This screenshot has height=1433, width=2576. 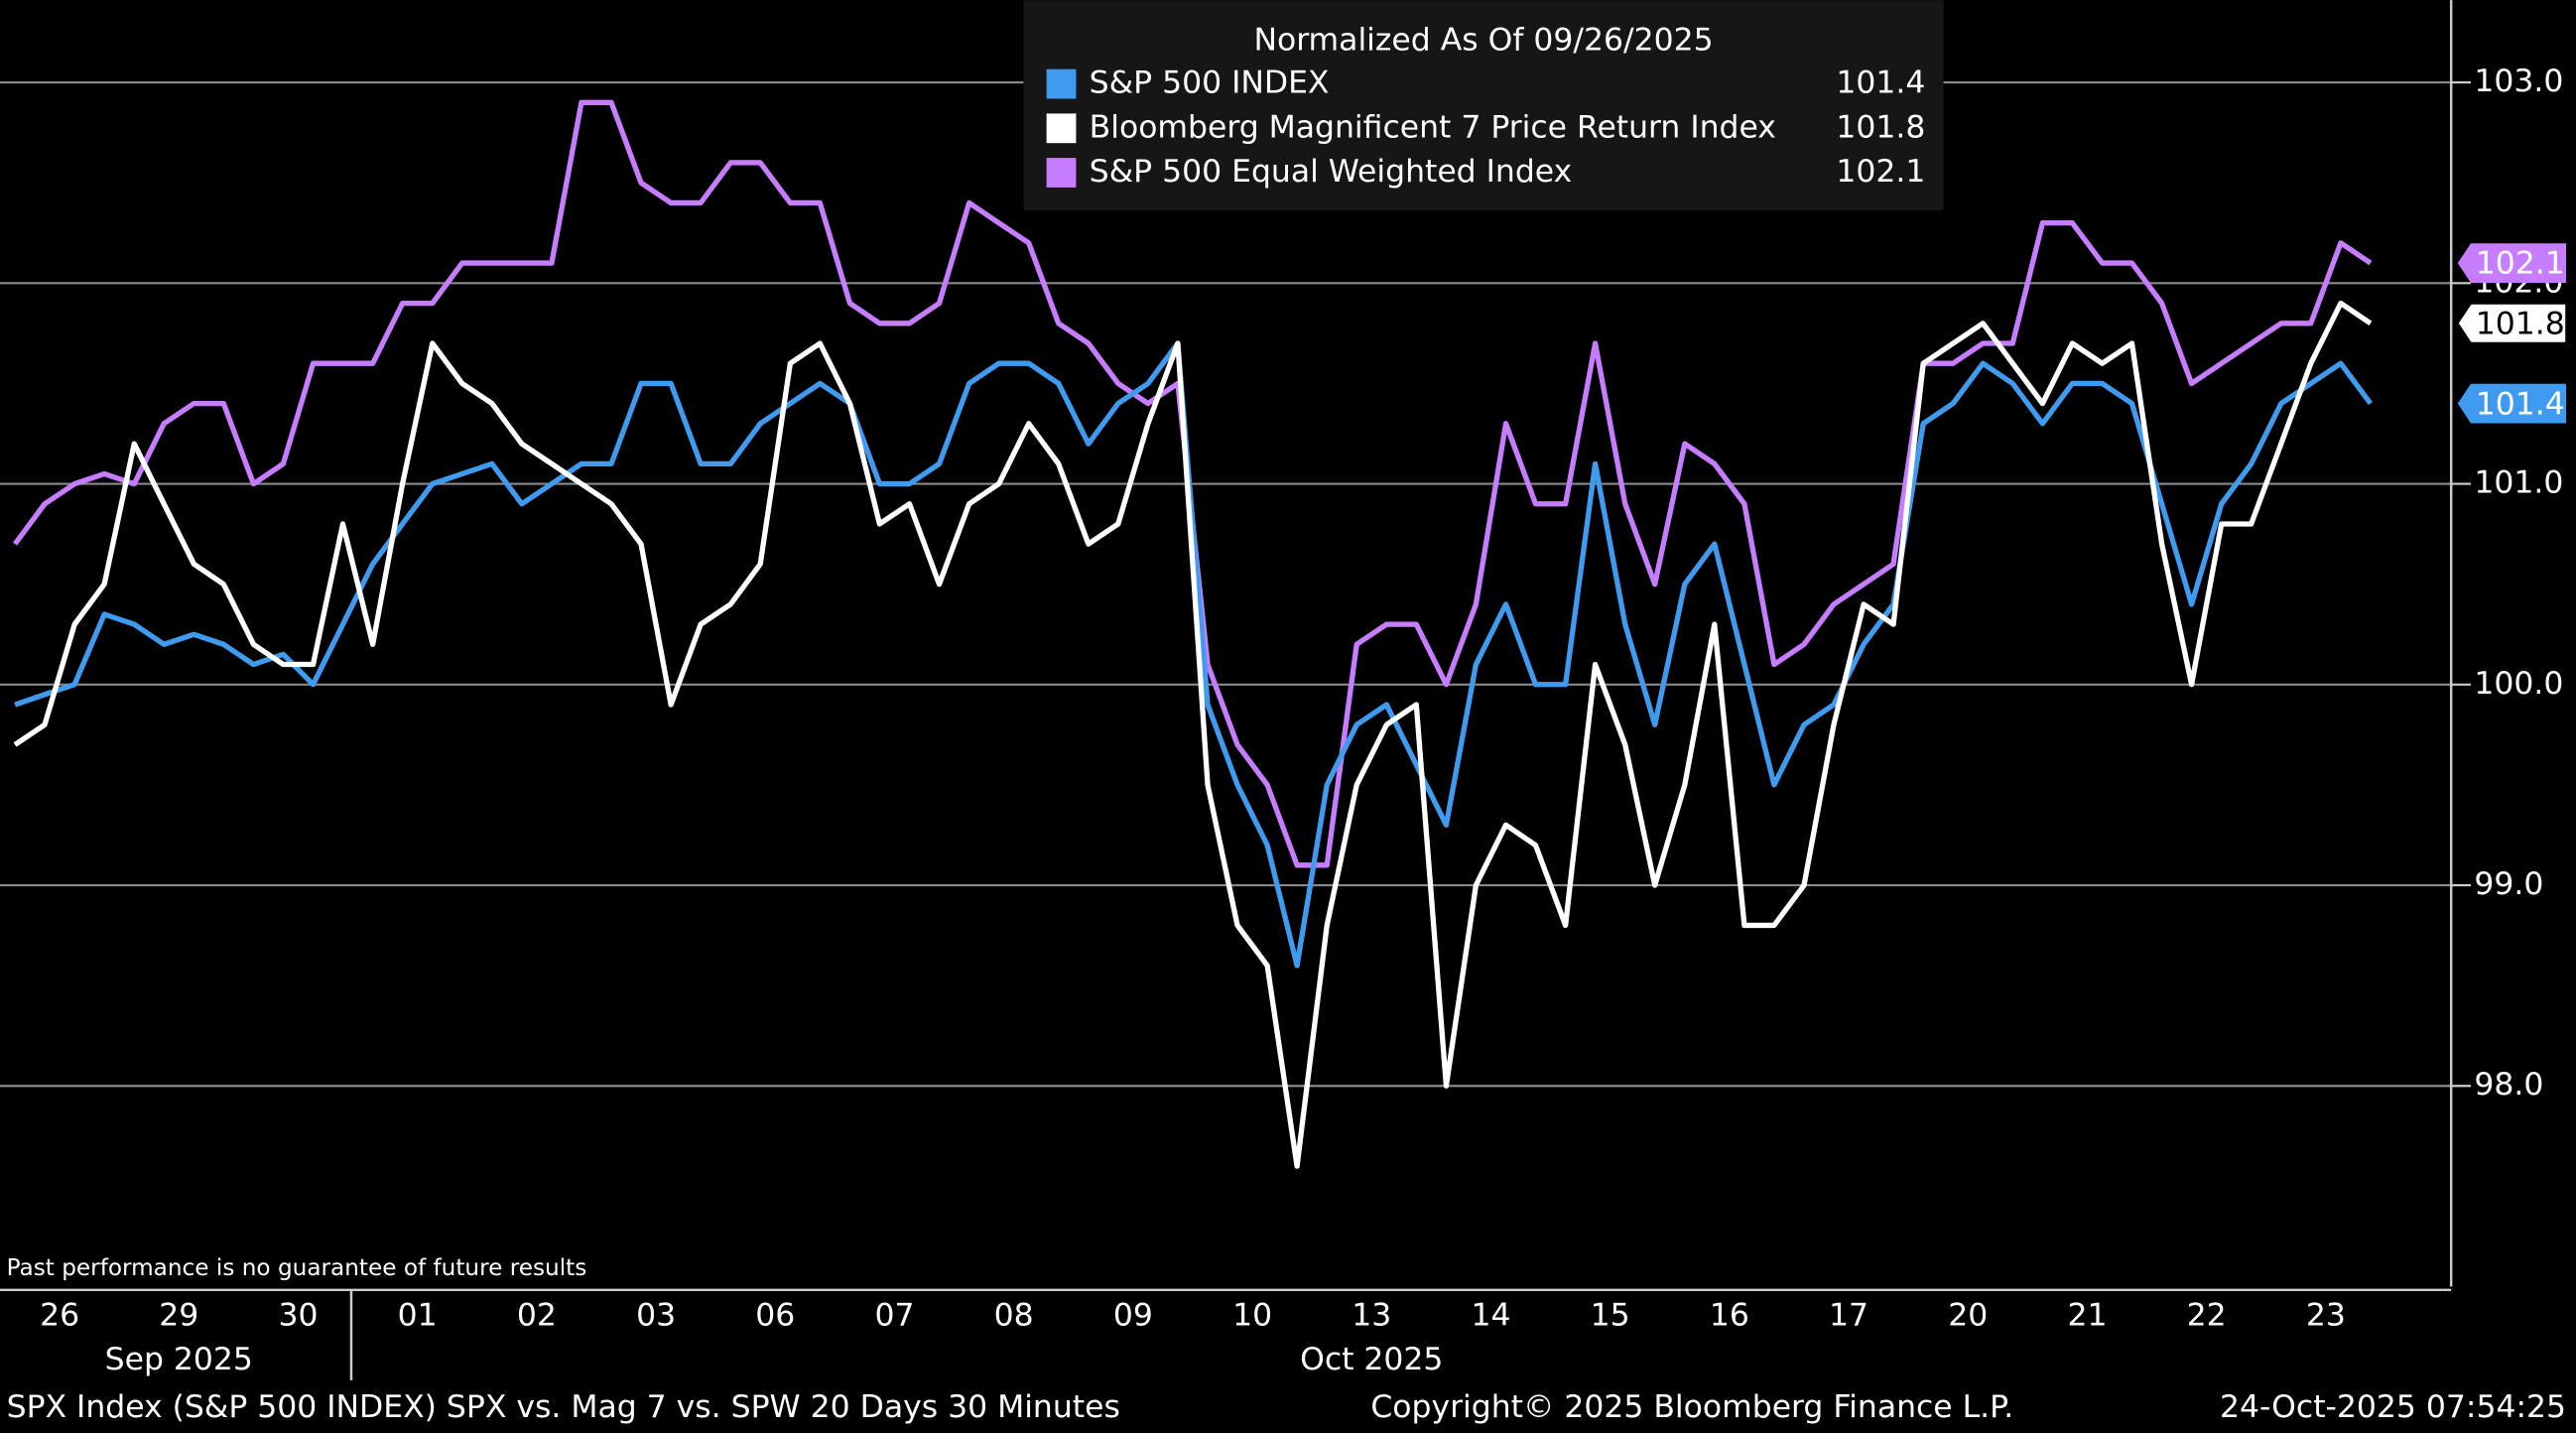 I want to click on x-tick-label: 03, so click(x=656, y=1315).